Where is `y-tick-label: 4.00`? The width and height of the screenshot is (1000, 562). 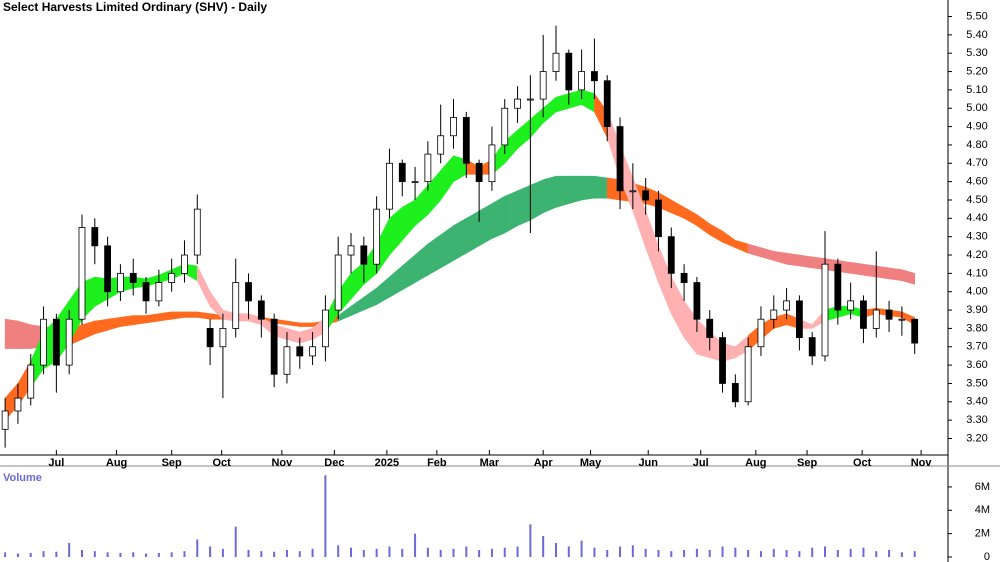
y-tick-label: 4.00 is located at coordinates (976, 292).